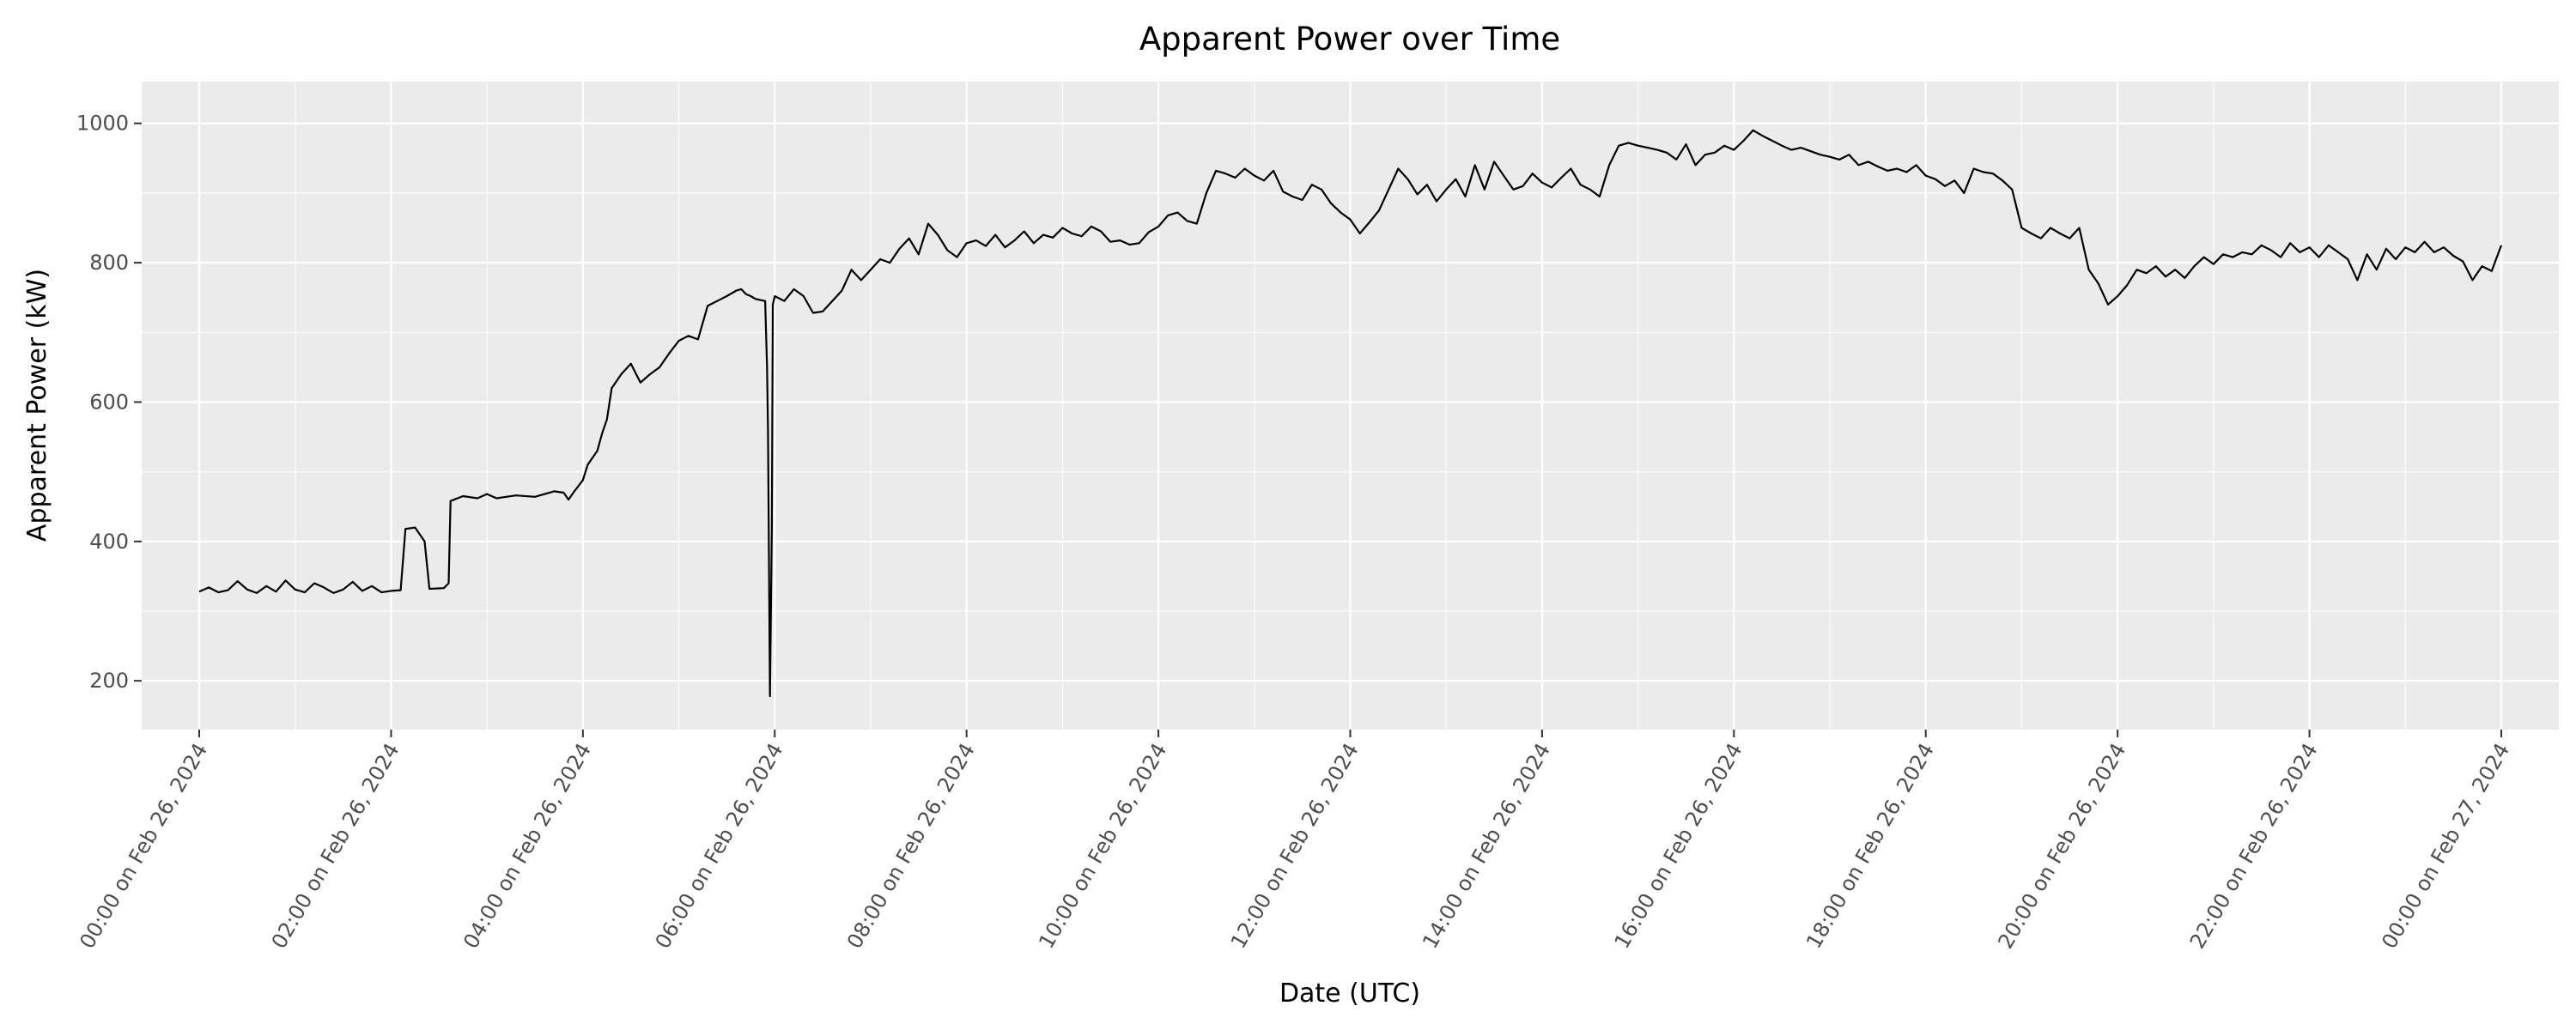  What do you see at coordinates (1349, 993) in the screenshot?
I see `x-axis-title: Date (UTC)` at bounding box center [1349, 993].